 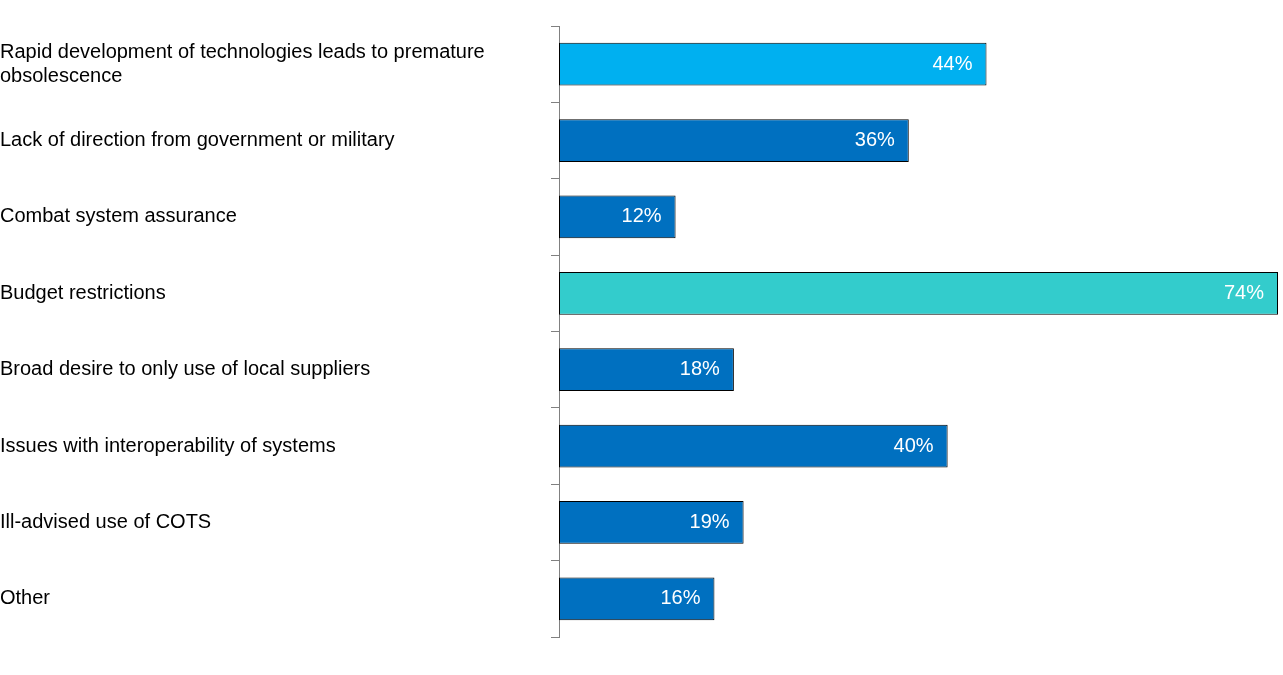 What do you see at coordinates (641, 215) in the screenshot?
I see `data-label: 12%` at bounding box center [641, 215].